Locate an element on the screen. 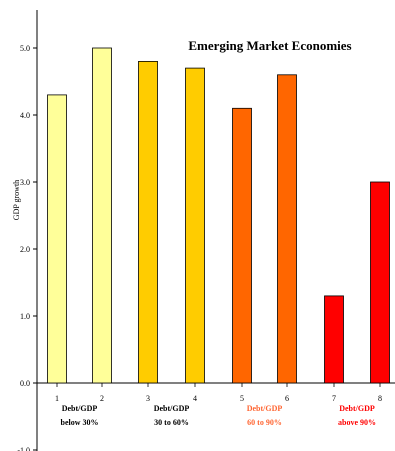  group-label-line2: 30 to 60% is located at coordinates (171, 422).